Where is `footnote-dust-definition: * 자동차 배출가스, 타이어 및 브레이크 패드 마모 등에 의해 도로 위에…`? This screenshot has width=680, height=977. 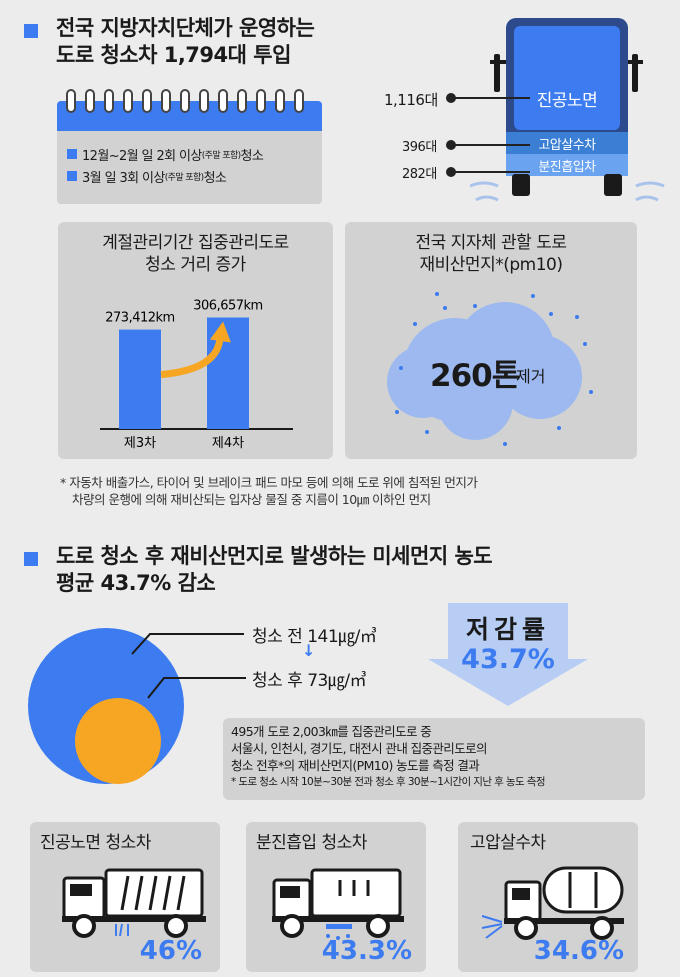
footnote-dust-definition: * 자동차 배출가스, 타이어 및 브레이크 패드 마모 등에 의해 도로 위에… is located at coordinates (269, 491).